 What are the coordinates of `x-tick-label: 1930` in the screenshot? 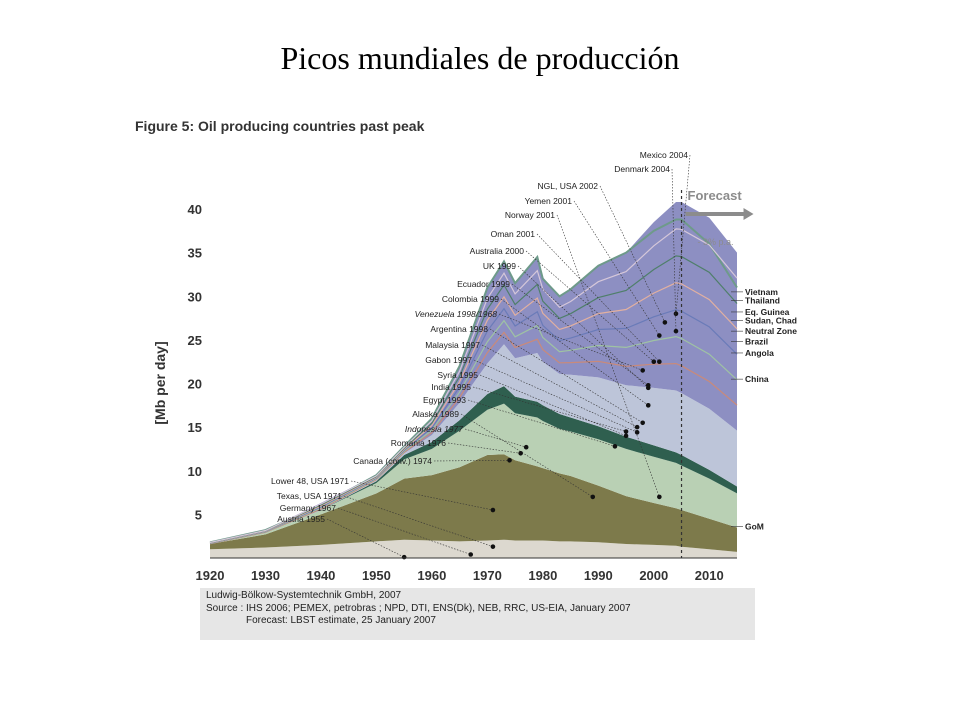 It's located at (265, 575).